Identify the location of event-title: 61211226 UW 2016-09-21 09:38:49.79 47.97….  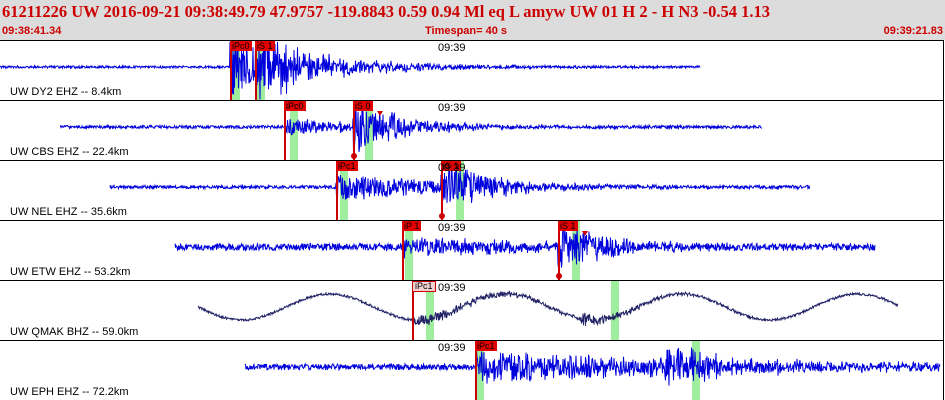
(386, 11).